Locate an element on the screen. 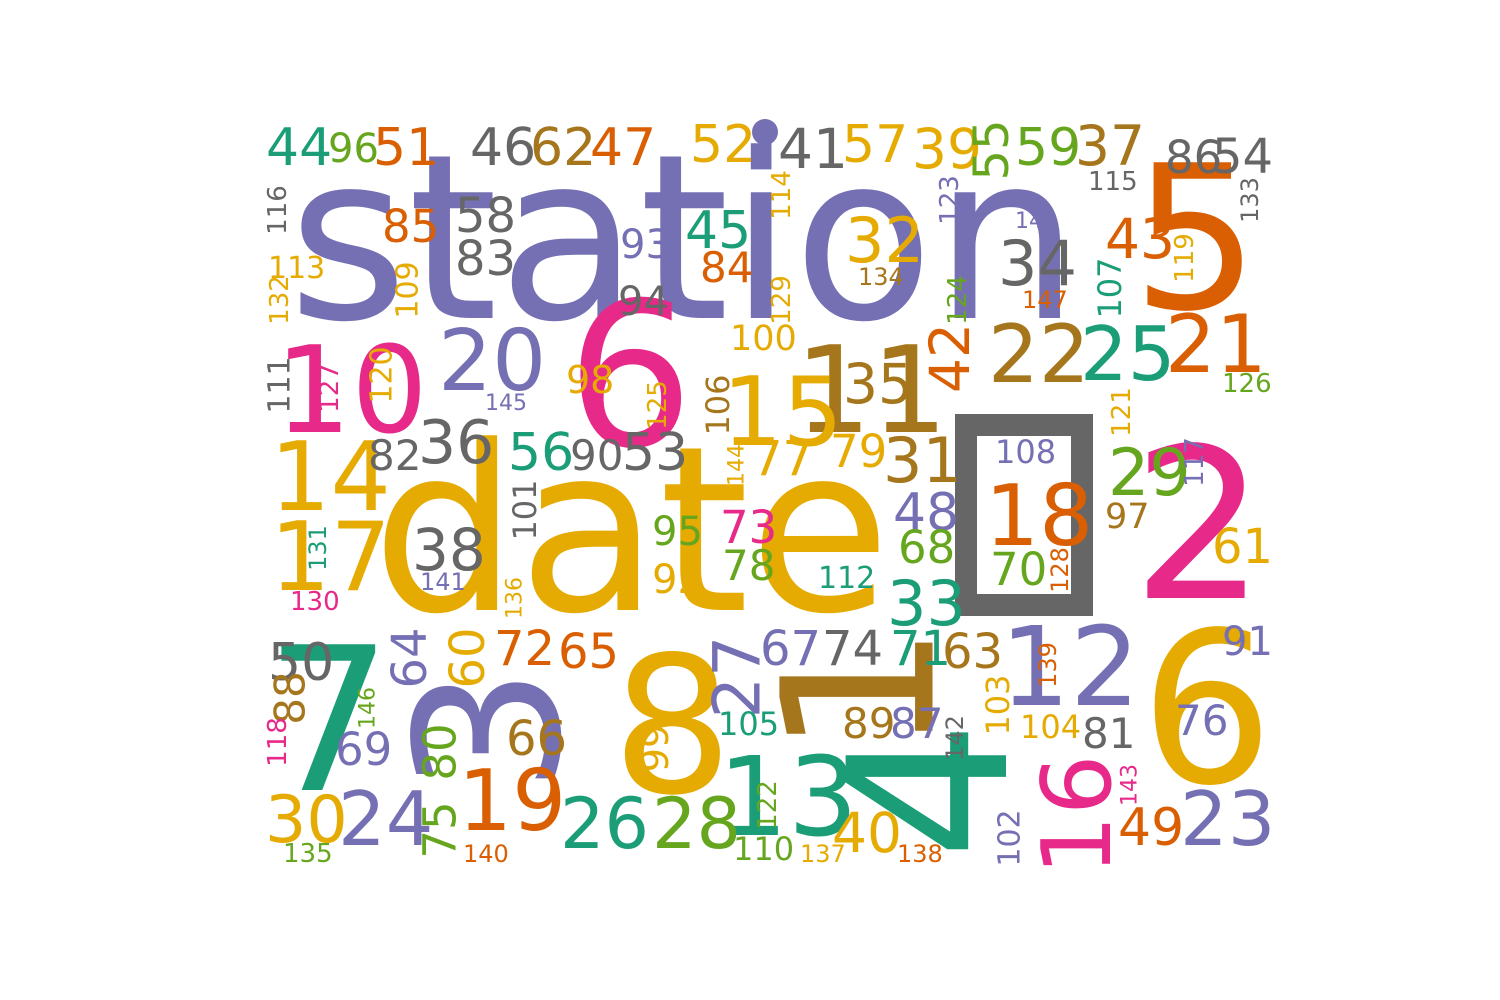 This screenshot has height=1000, width=1500. word-43: 43 is located at coordinates (1140, 239).